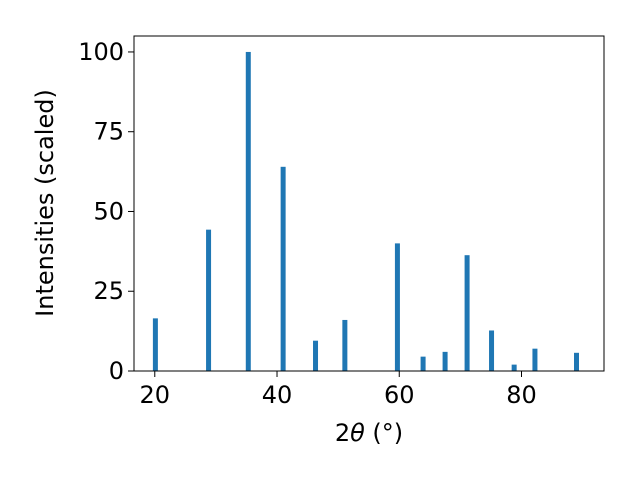  I want to click on y-tick-label-75: 75, so click(108, 132).